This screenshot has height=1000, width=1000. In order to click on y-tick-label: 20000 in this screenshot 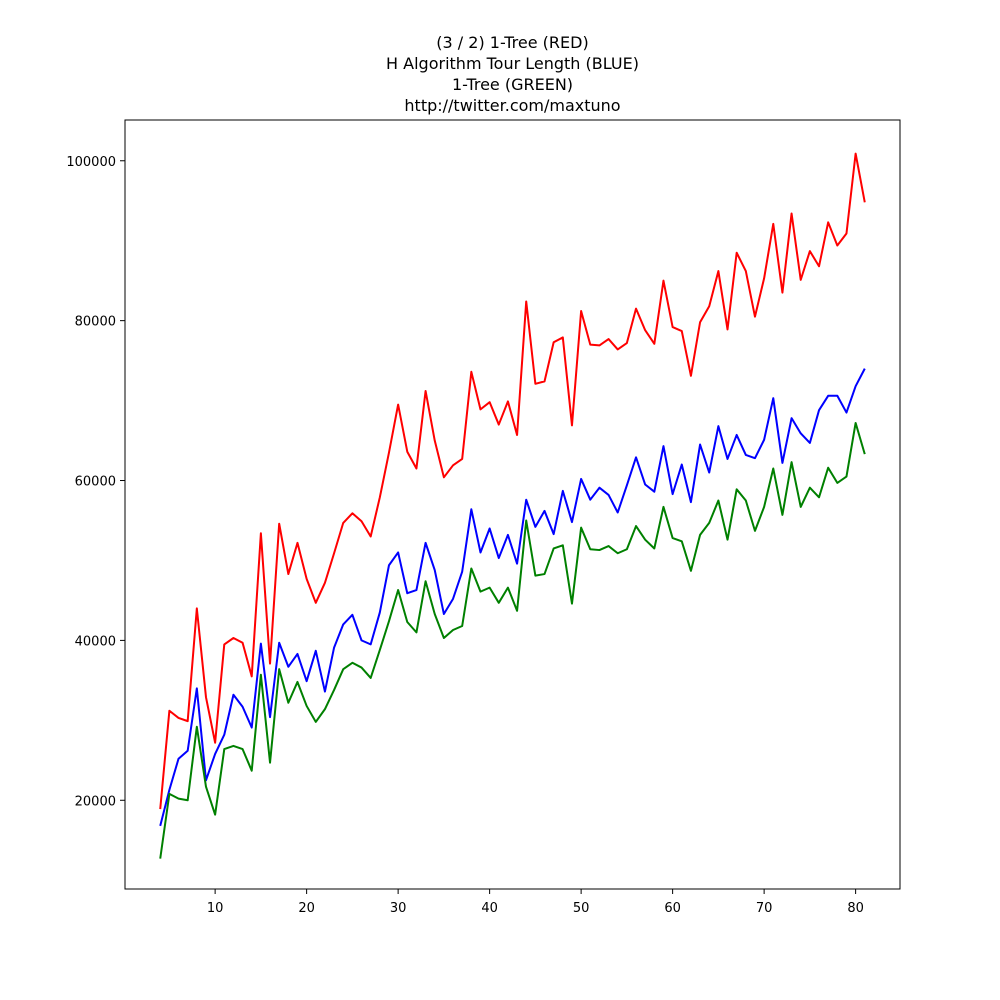, I will do `click(95, 801)`.